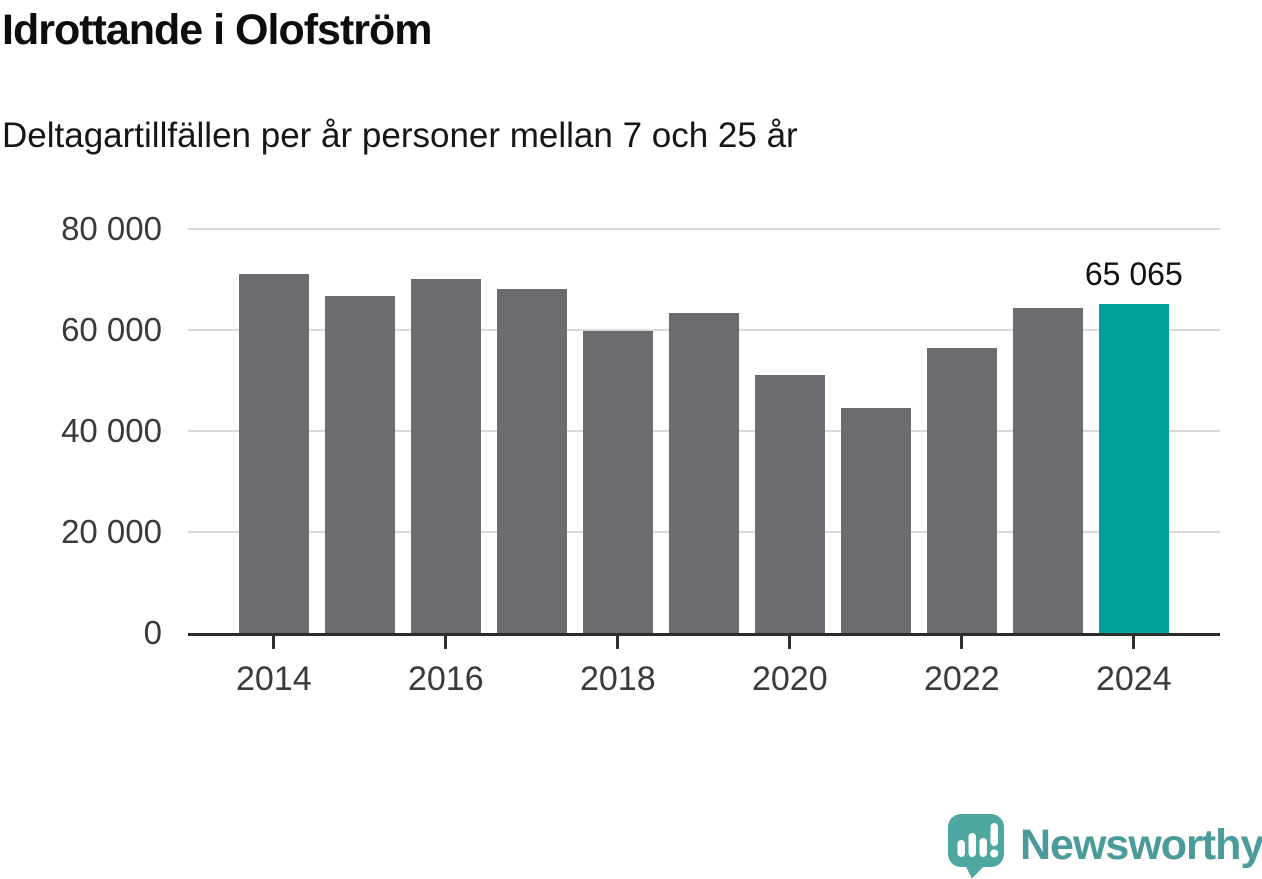 The image size is (1262, 879). What do you see at coordinates (703, 473) in the screenshot?
I see `bar-2019` at bounding box center [703, 473].